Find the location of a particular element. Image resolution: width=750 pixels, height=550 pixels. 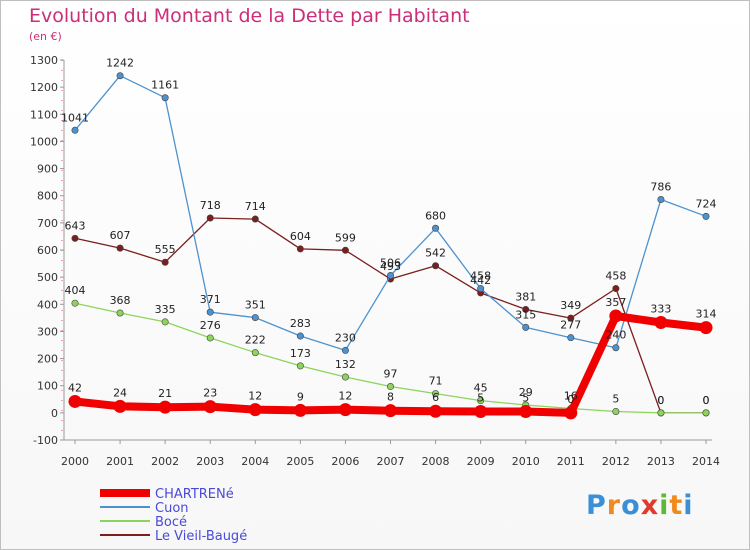

legend-entry: Le Vieil-Baugé is located at coordinates (201, 536).